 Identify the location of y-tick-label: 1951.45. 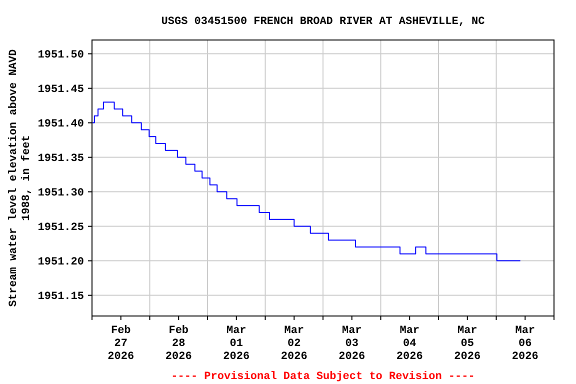
(61, 90).